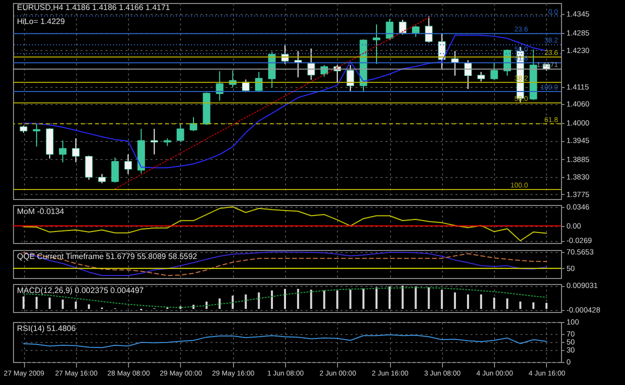  I want to click on chart-title: RSI(14) 51.4806, so click(46, 328).